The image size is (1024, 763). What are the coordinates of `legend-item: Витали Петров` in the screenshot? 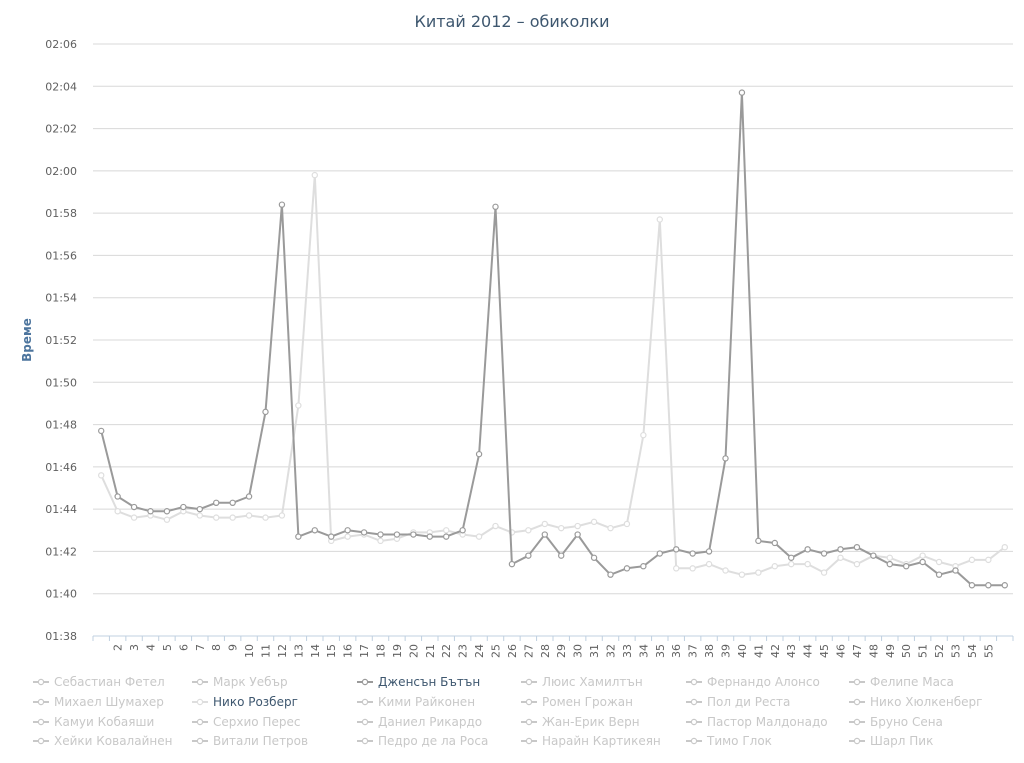 It's located at (250, 741).